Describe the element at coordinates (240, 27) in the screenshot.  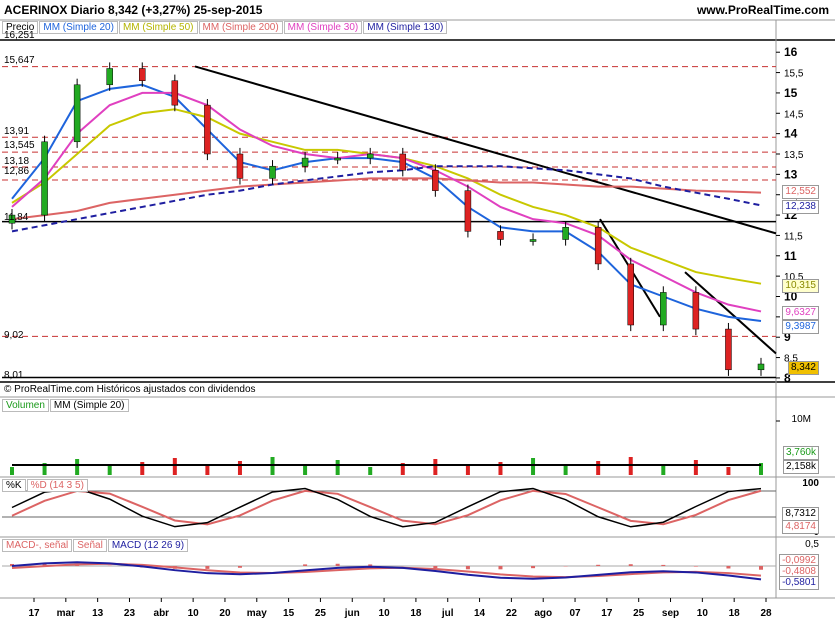
I see `legend-mm200: MM (Simple 200)` at that location.